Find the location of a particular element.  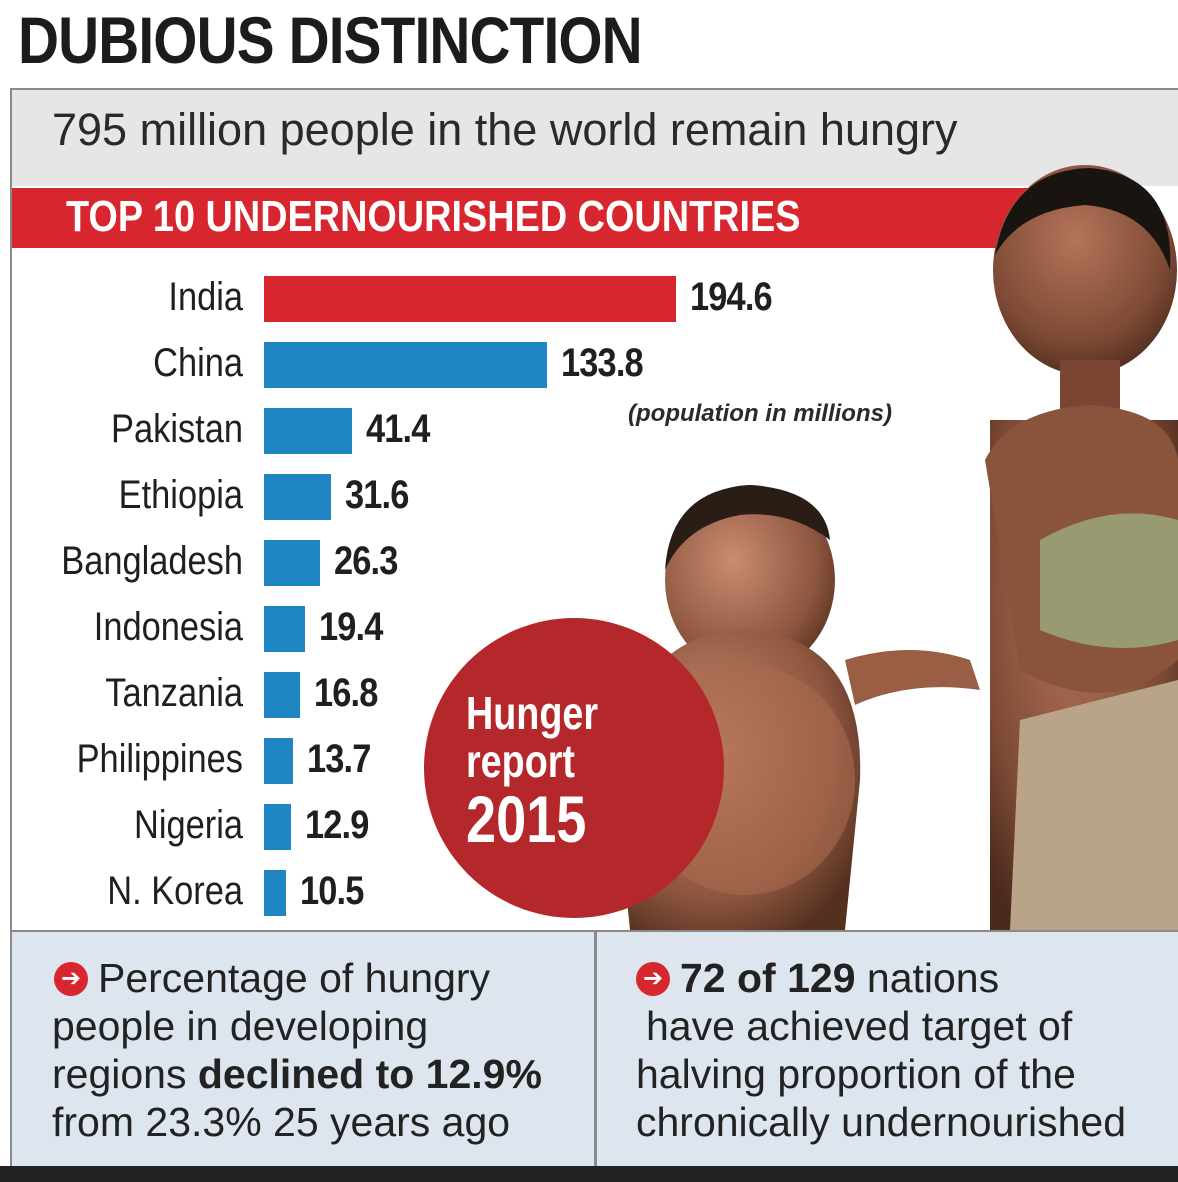

note-right-highlight: 72 of 129 is located at coordinates (768, 978).